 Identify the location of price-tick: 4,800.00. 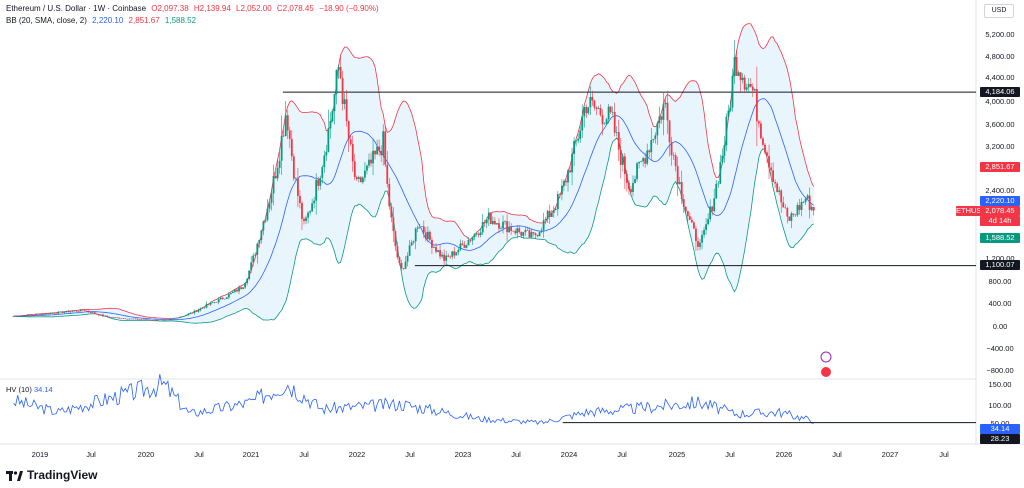
(1000, 56).